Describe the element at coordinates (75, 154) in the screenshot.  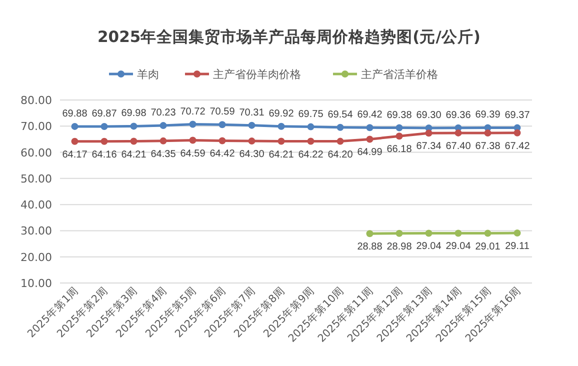
I see `data-label: 64.17` at that location.